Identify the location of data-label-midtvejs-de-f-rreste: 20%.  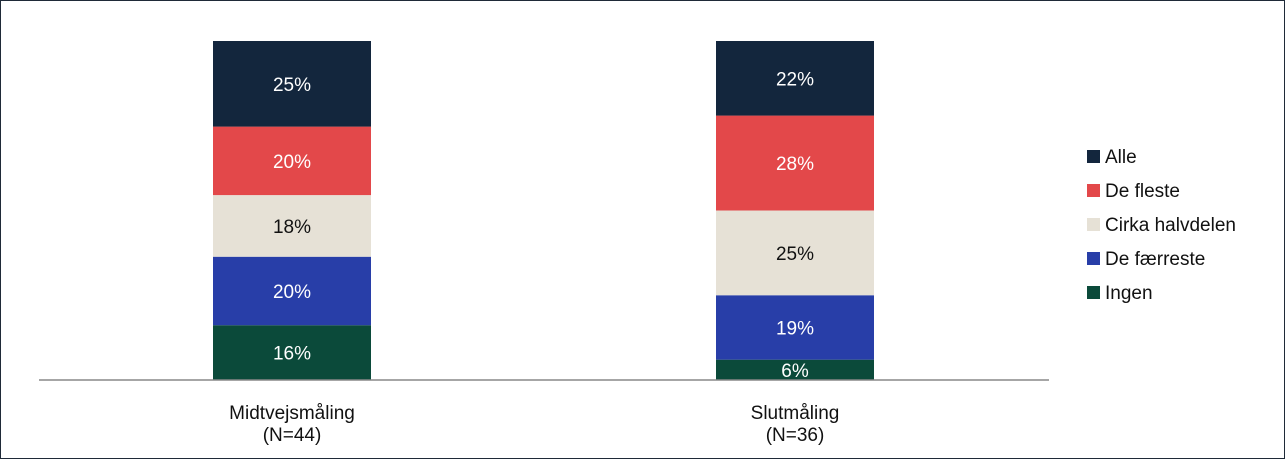
(292, 292).